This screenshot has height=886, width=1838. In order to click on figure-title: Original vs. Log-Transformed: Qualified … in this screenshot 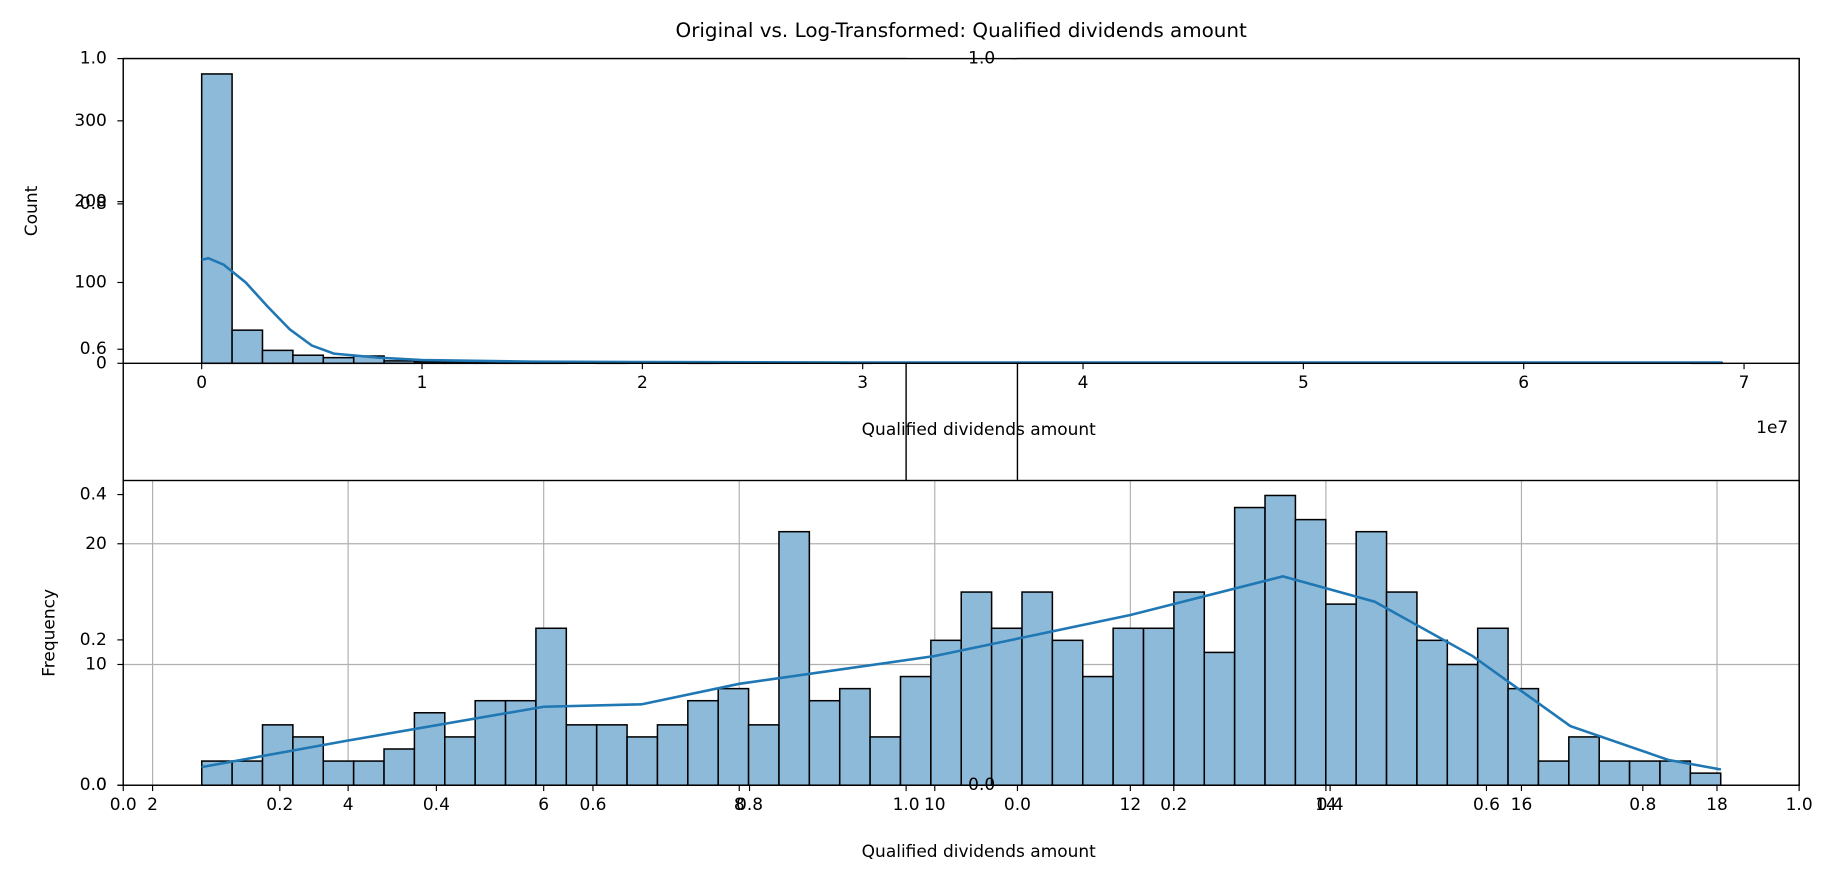, I will do `click(961, 30)`.